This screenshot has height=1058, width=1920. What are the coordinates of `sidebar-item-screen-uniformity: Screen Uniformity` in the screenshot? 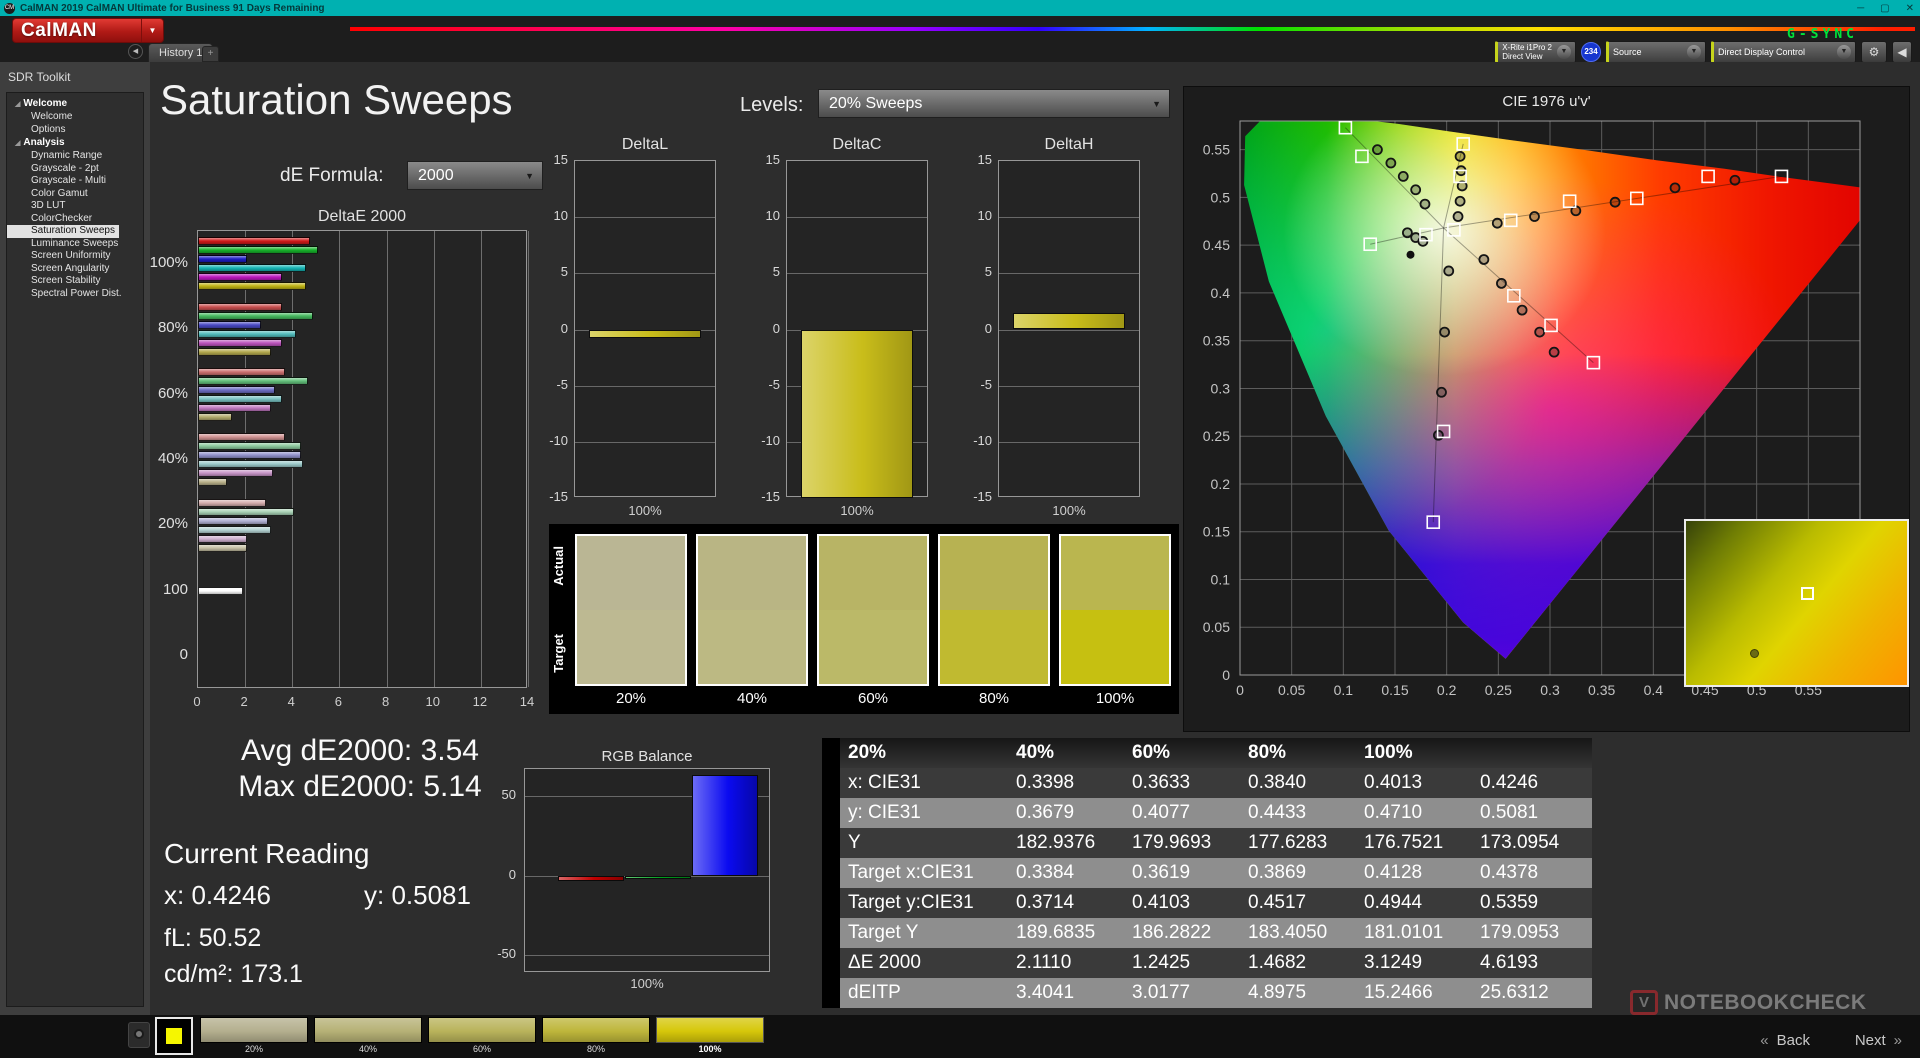 It's located at (71, 255).